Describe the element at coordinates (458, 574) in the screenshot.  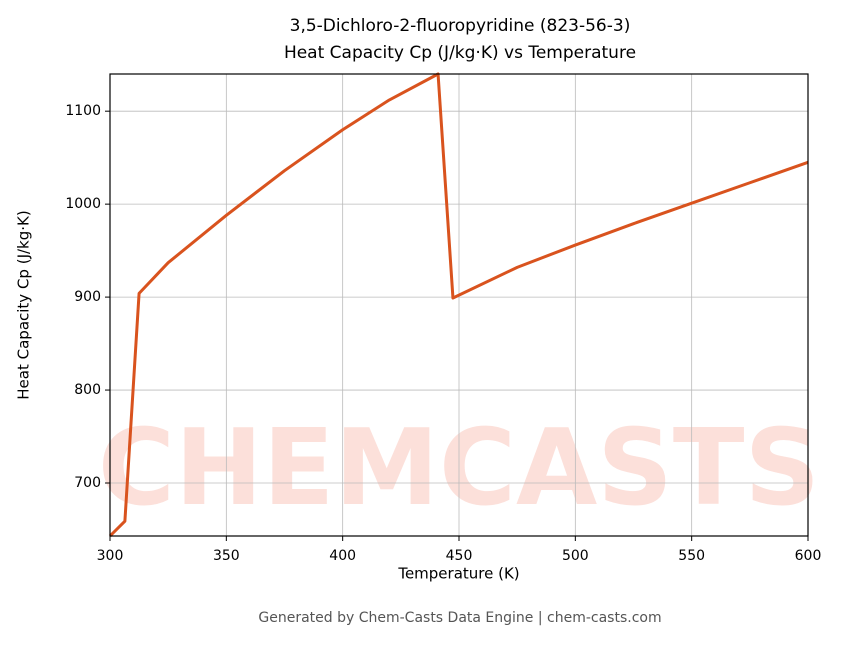
I see `x-axis-label: Temperature (K)` at that location.